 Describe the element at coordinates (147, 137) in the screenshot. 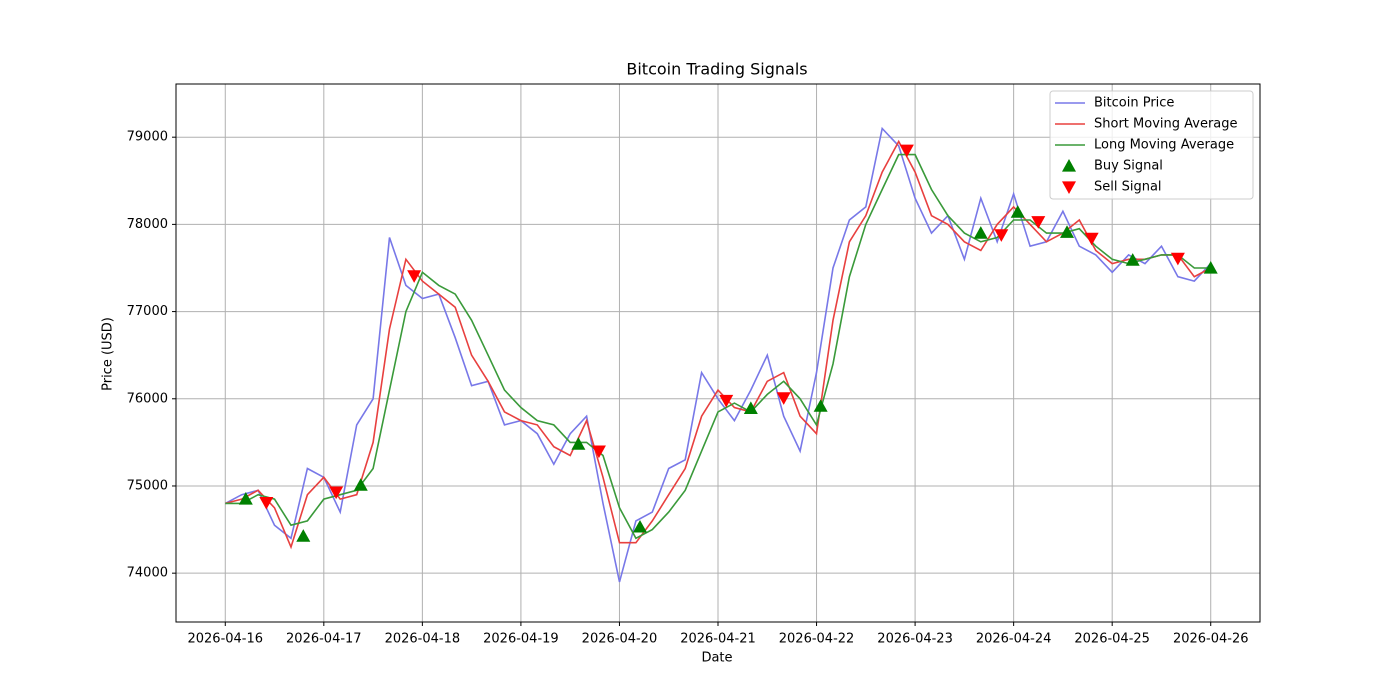

I see `y-tick-label: 79000` at that location.